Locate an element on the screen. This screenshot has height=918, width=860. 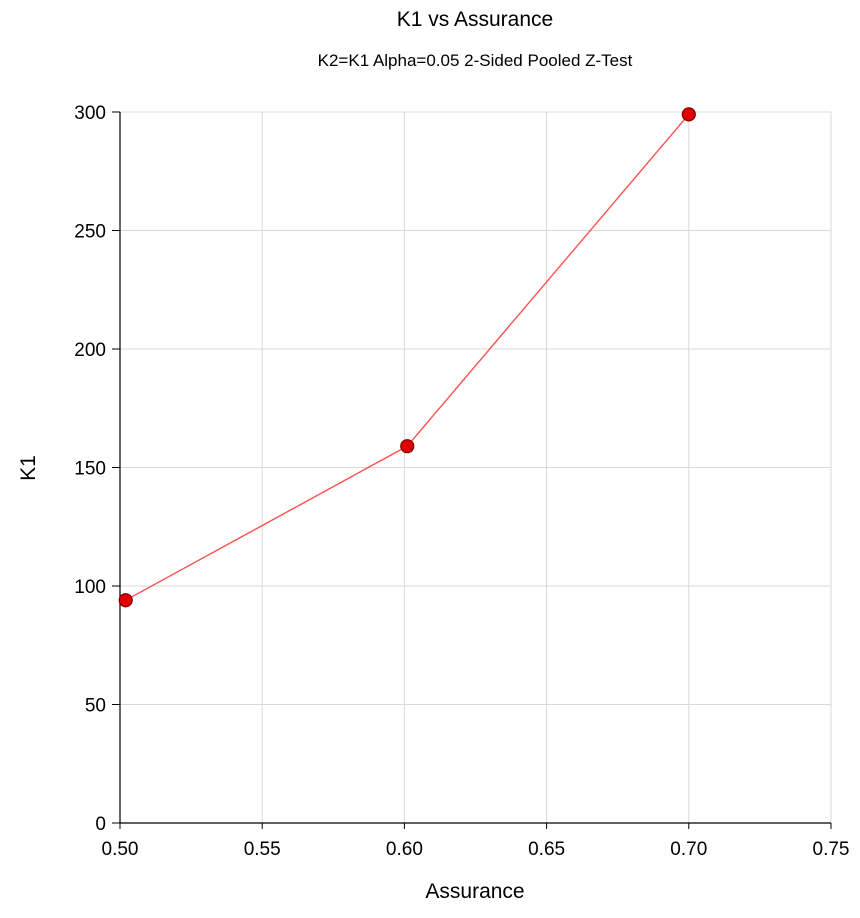
x-tick-label: 0.60 is located at coordinates (404, 849).